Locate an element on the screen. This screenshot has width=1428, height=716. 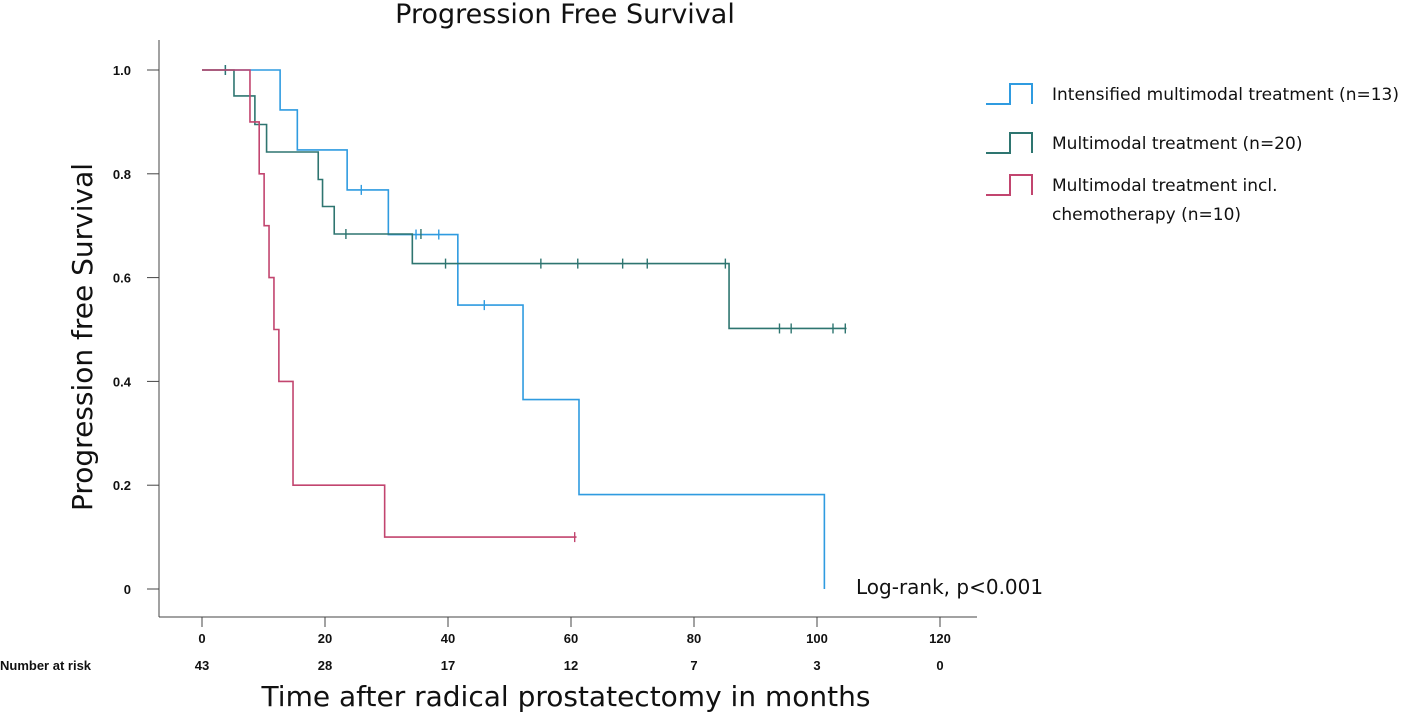
y-tick-label: 1.0 is located at coordinates (122, 70).